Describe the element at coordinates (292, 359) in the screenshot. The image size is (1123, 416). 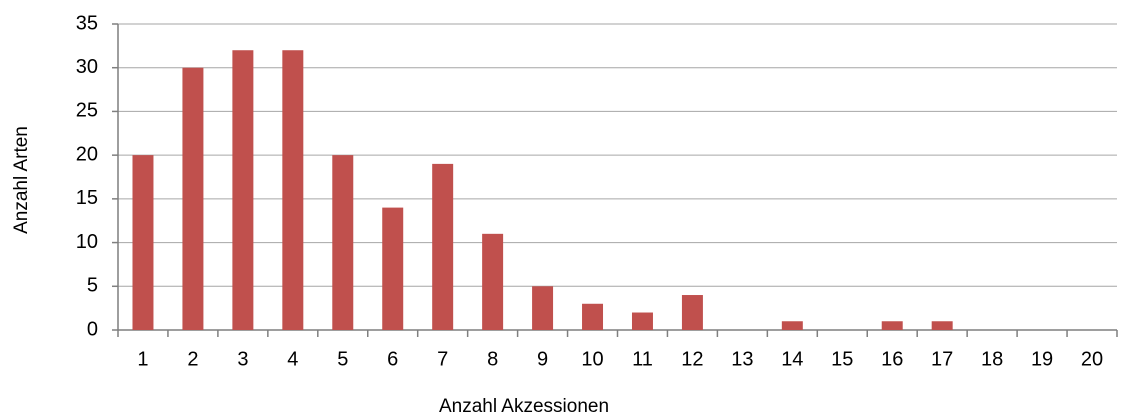
I see `x-tick-label: 4` at that location.